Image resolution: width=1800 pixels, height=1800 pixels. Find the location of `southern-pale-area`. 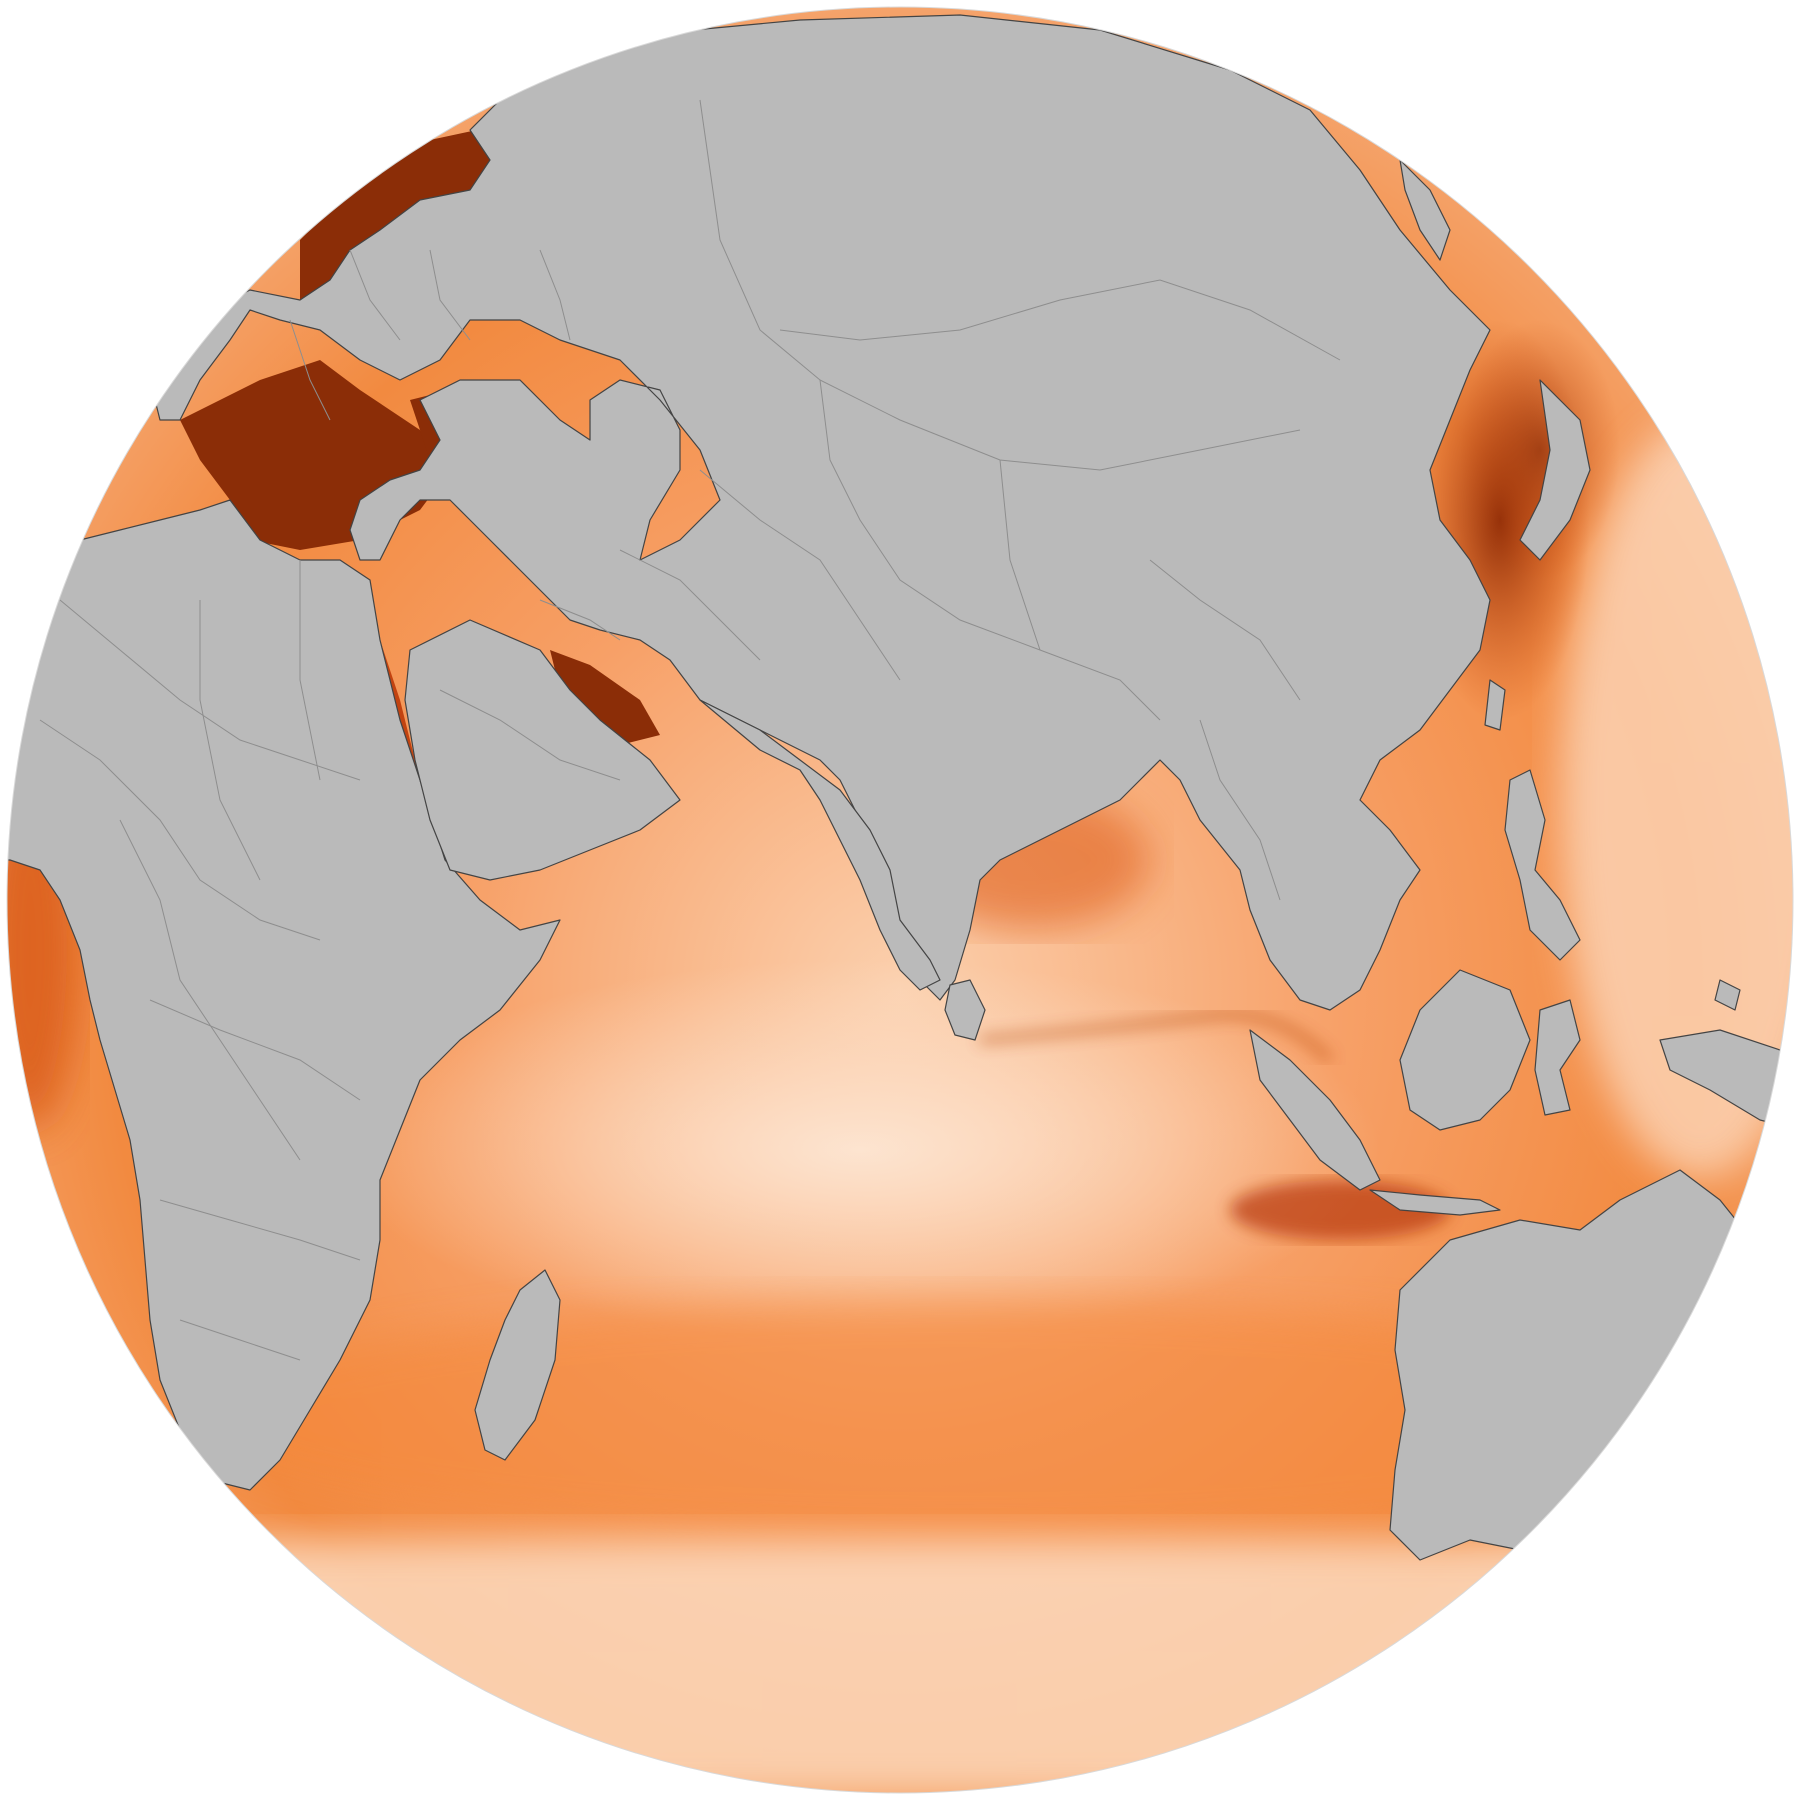

southern-pale-area is located at coordinates (900, 1670).